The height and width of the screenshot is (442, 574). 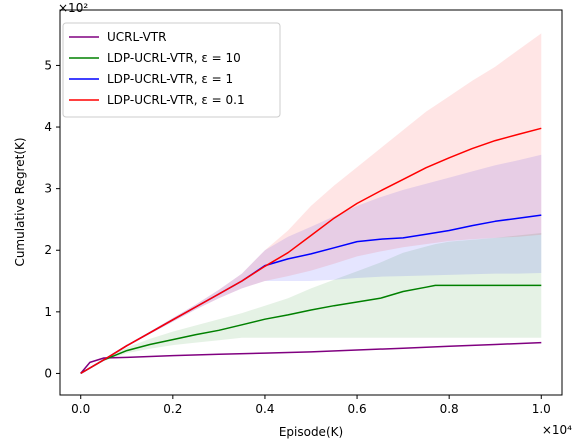 I want to click on x-tick-label: 1.0, so click(x=541, y=409).